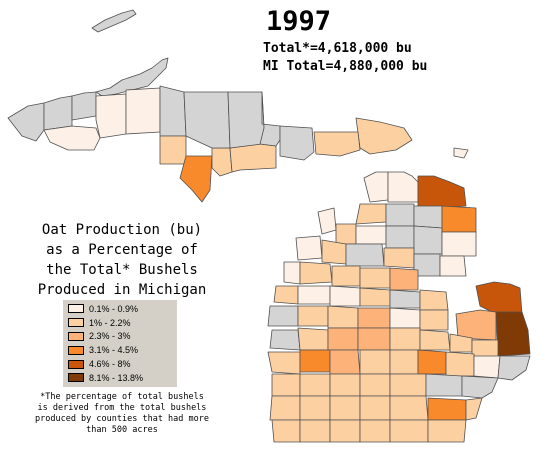 The image size is (550, 454). I want to click on county-berrien, so click(285, 408).